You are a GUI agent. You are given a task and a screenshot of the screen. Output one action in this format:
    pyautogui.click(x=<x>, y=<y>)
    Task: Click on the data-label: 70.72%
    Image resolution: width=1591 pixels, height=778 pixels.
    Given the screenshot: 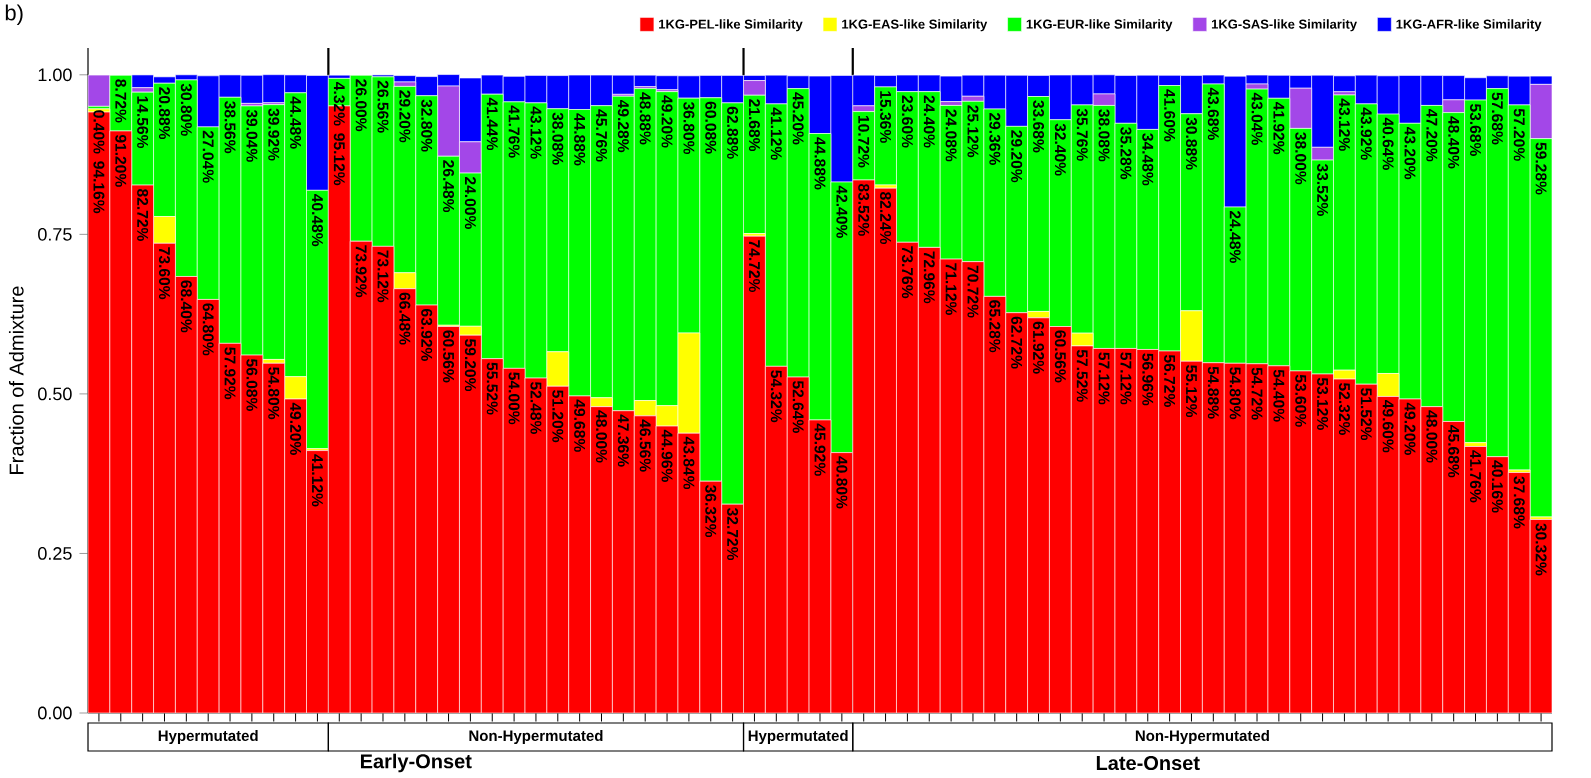 What is the action you would take?
    pyautogui.click(x=973, y=291)
    